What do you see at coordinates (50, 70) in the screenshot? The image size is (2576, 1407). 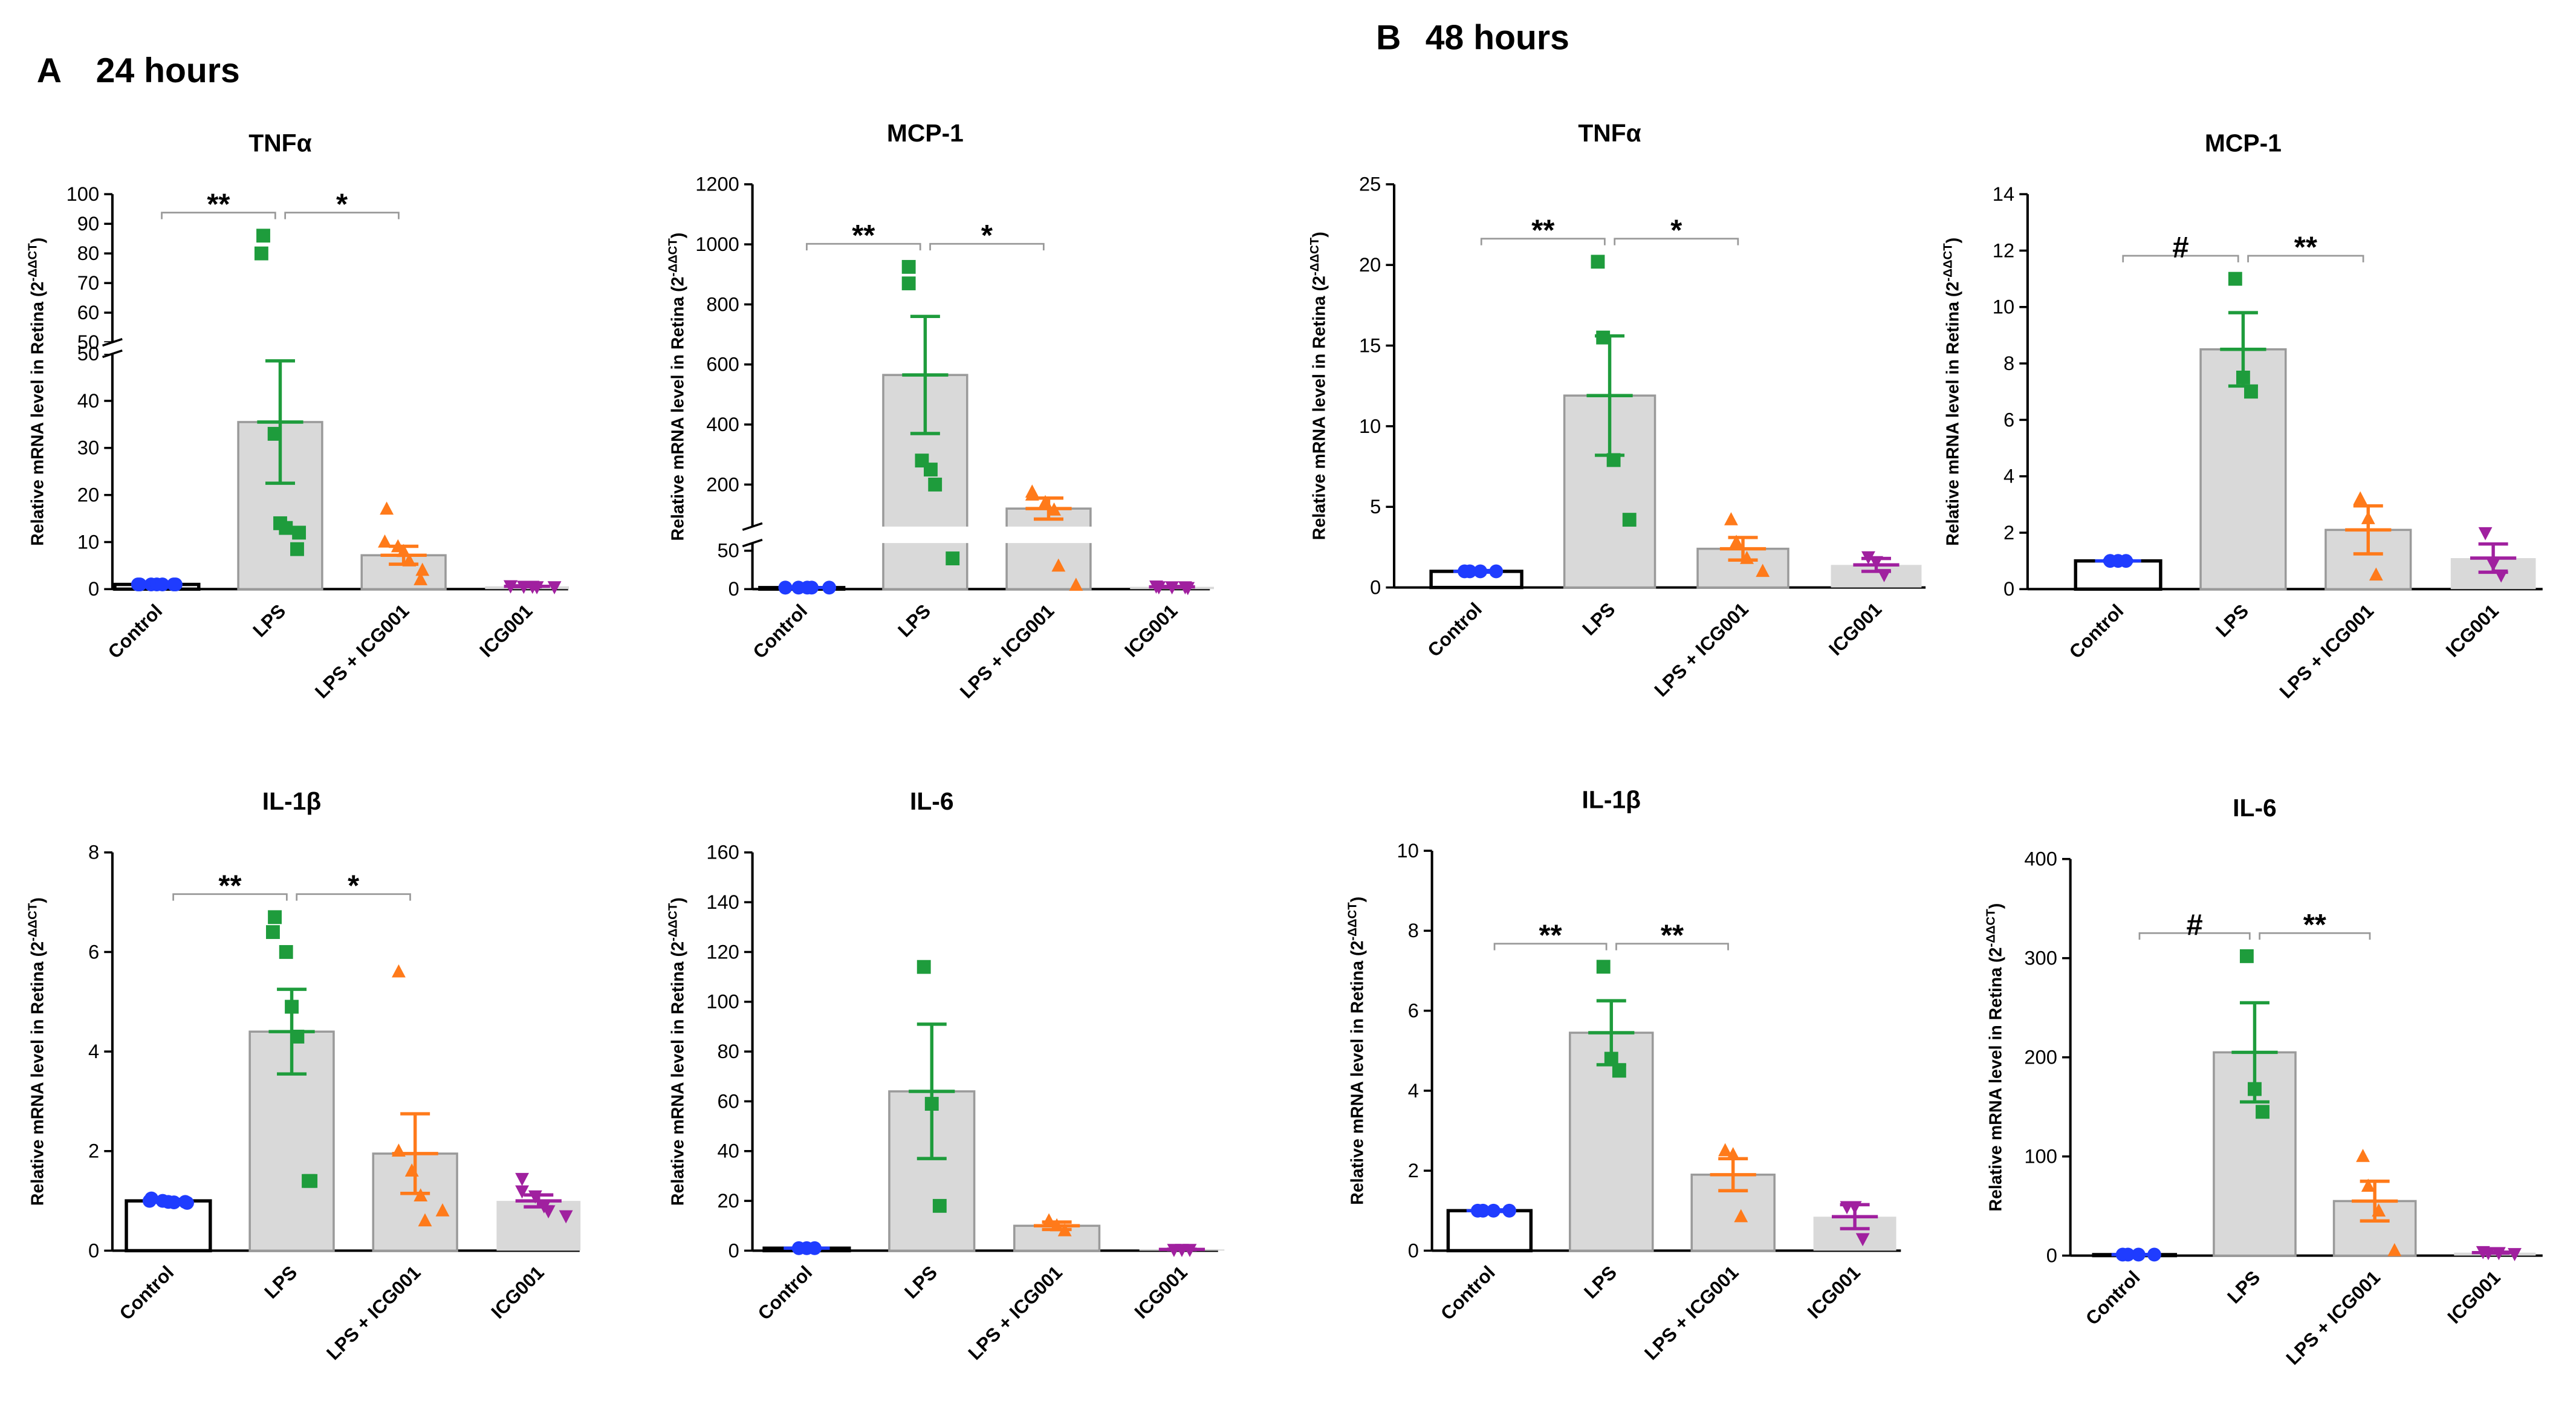 I see `section-letter: A` at bounding box center [50, 70].